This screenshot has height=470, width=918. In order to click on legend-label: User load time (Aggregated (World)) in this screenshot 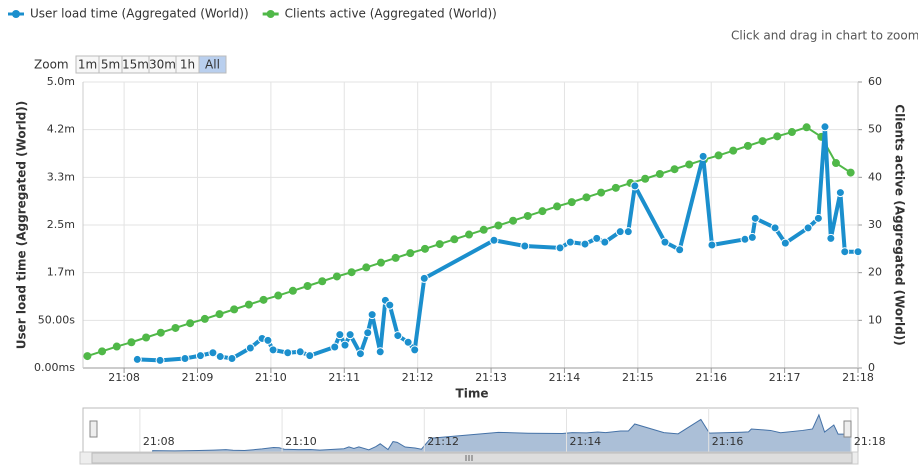, I will do `click(139, 14)`.